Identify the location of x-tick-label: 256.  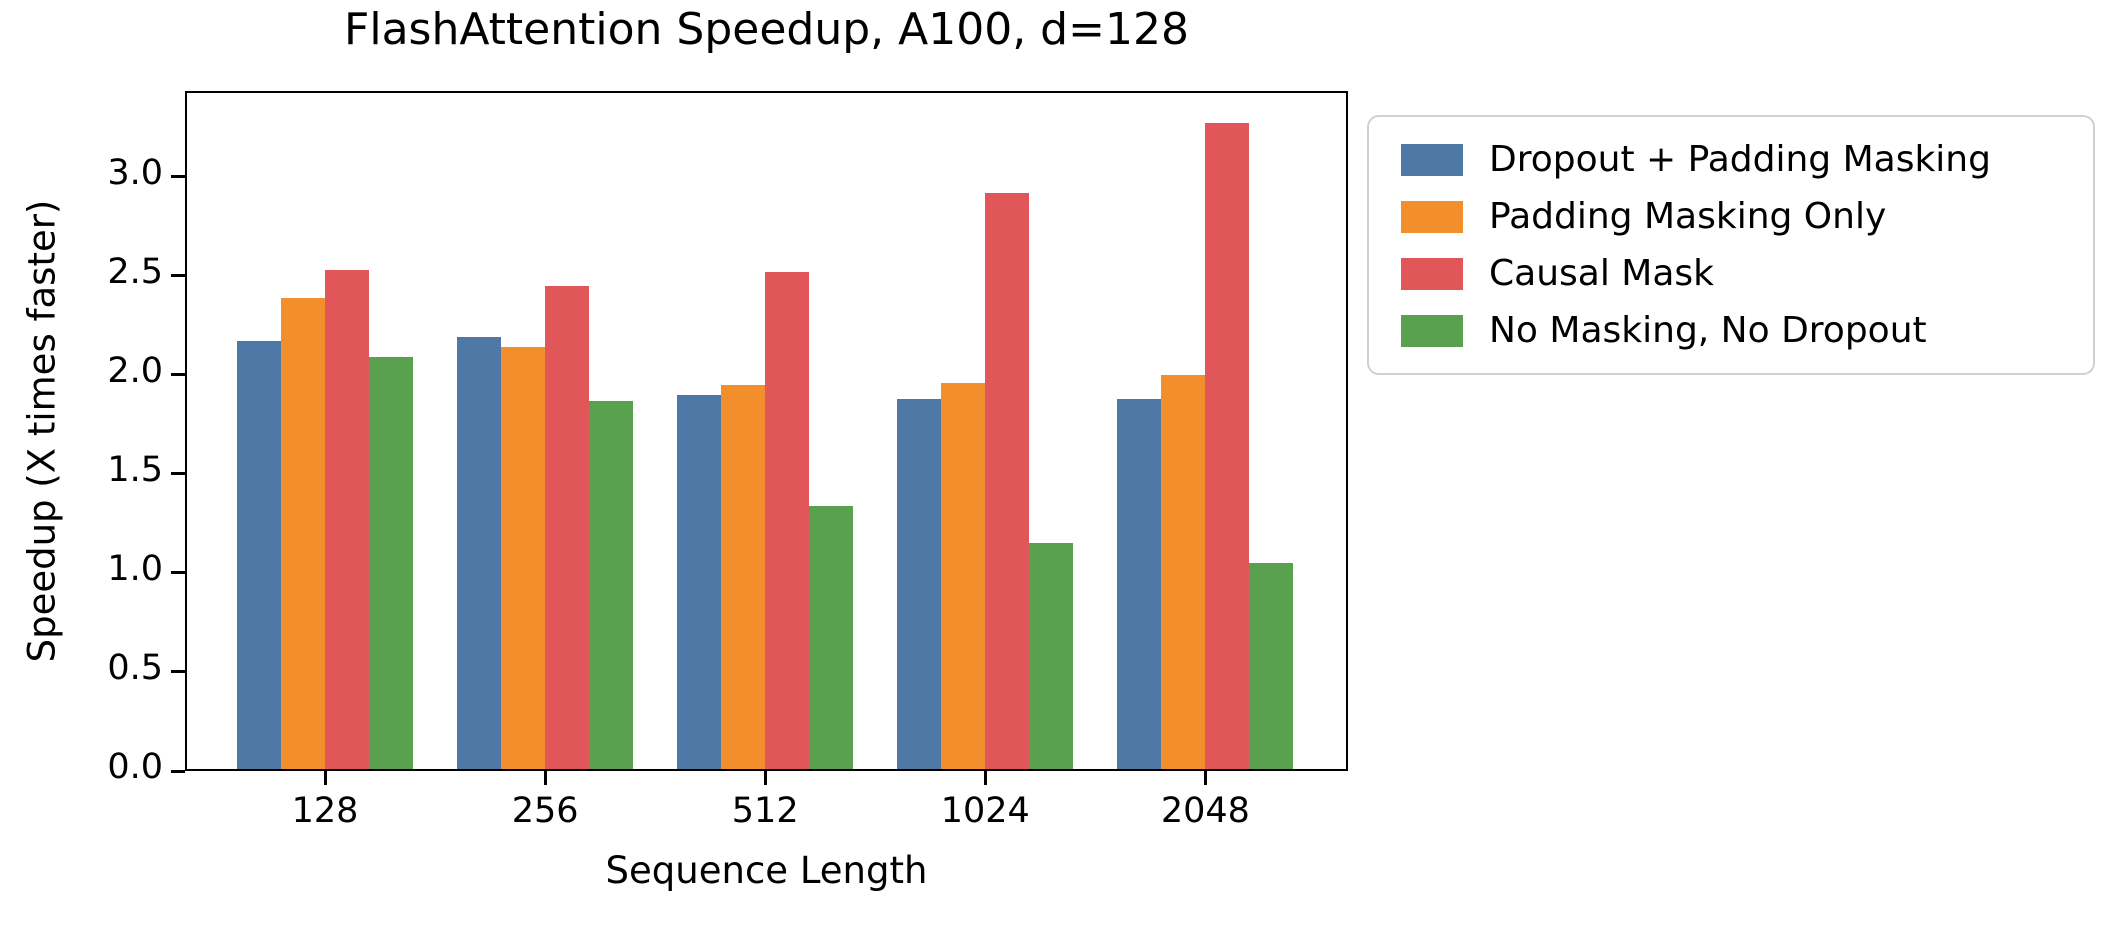
(545, 811).